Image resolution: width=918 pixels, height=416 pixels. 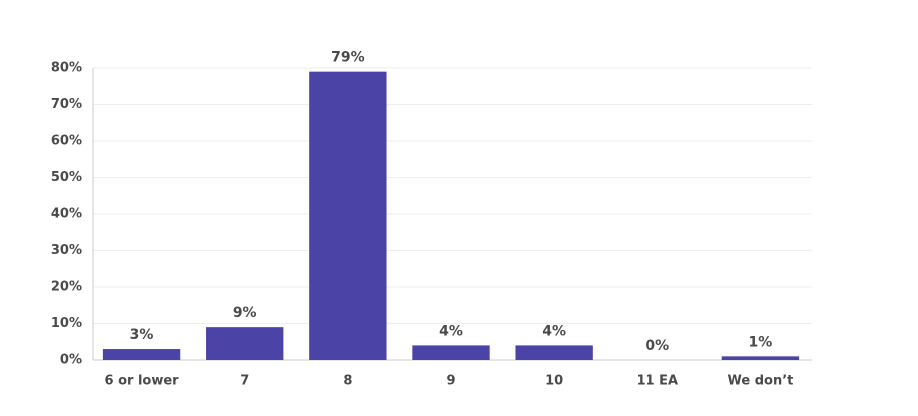 I want to click on x-tick-label: 9, so click(x=450, y=381).